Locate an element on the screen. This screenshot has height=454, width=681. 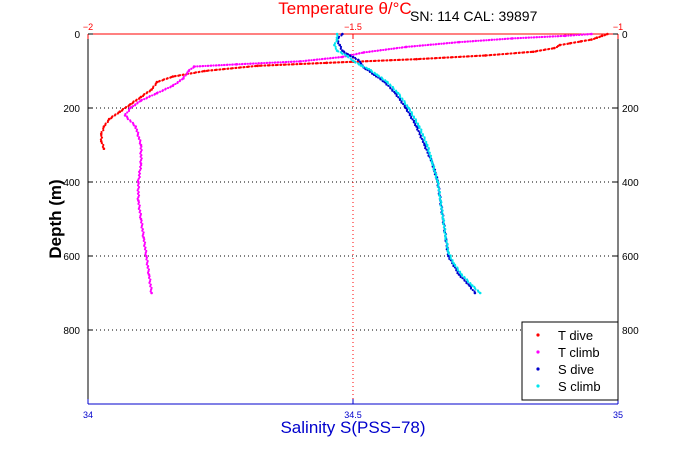
bottom-tick-label-35: 35 is located at coordinates (618, 415).